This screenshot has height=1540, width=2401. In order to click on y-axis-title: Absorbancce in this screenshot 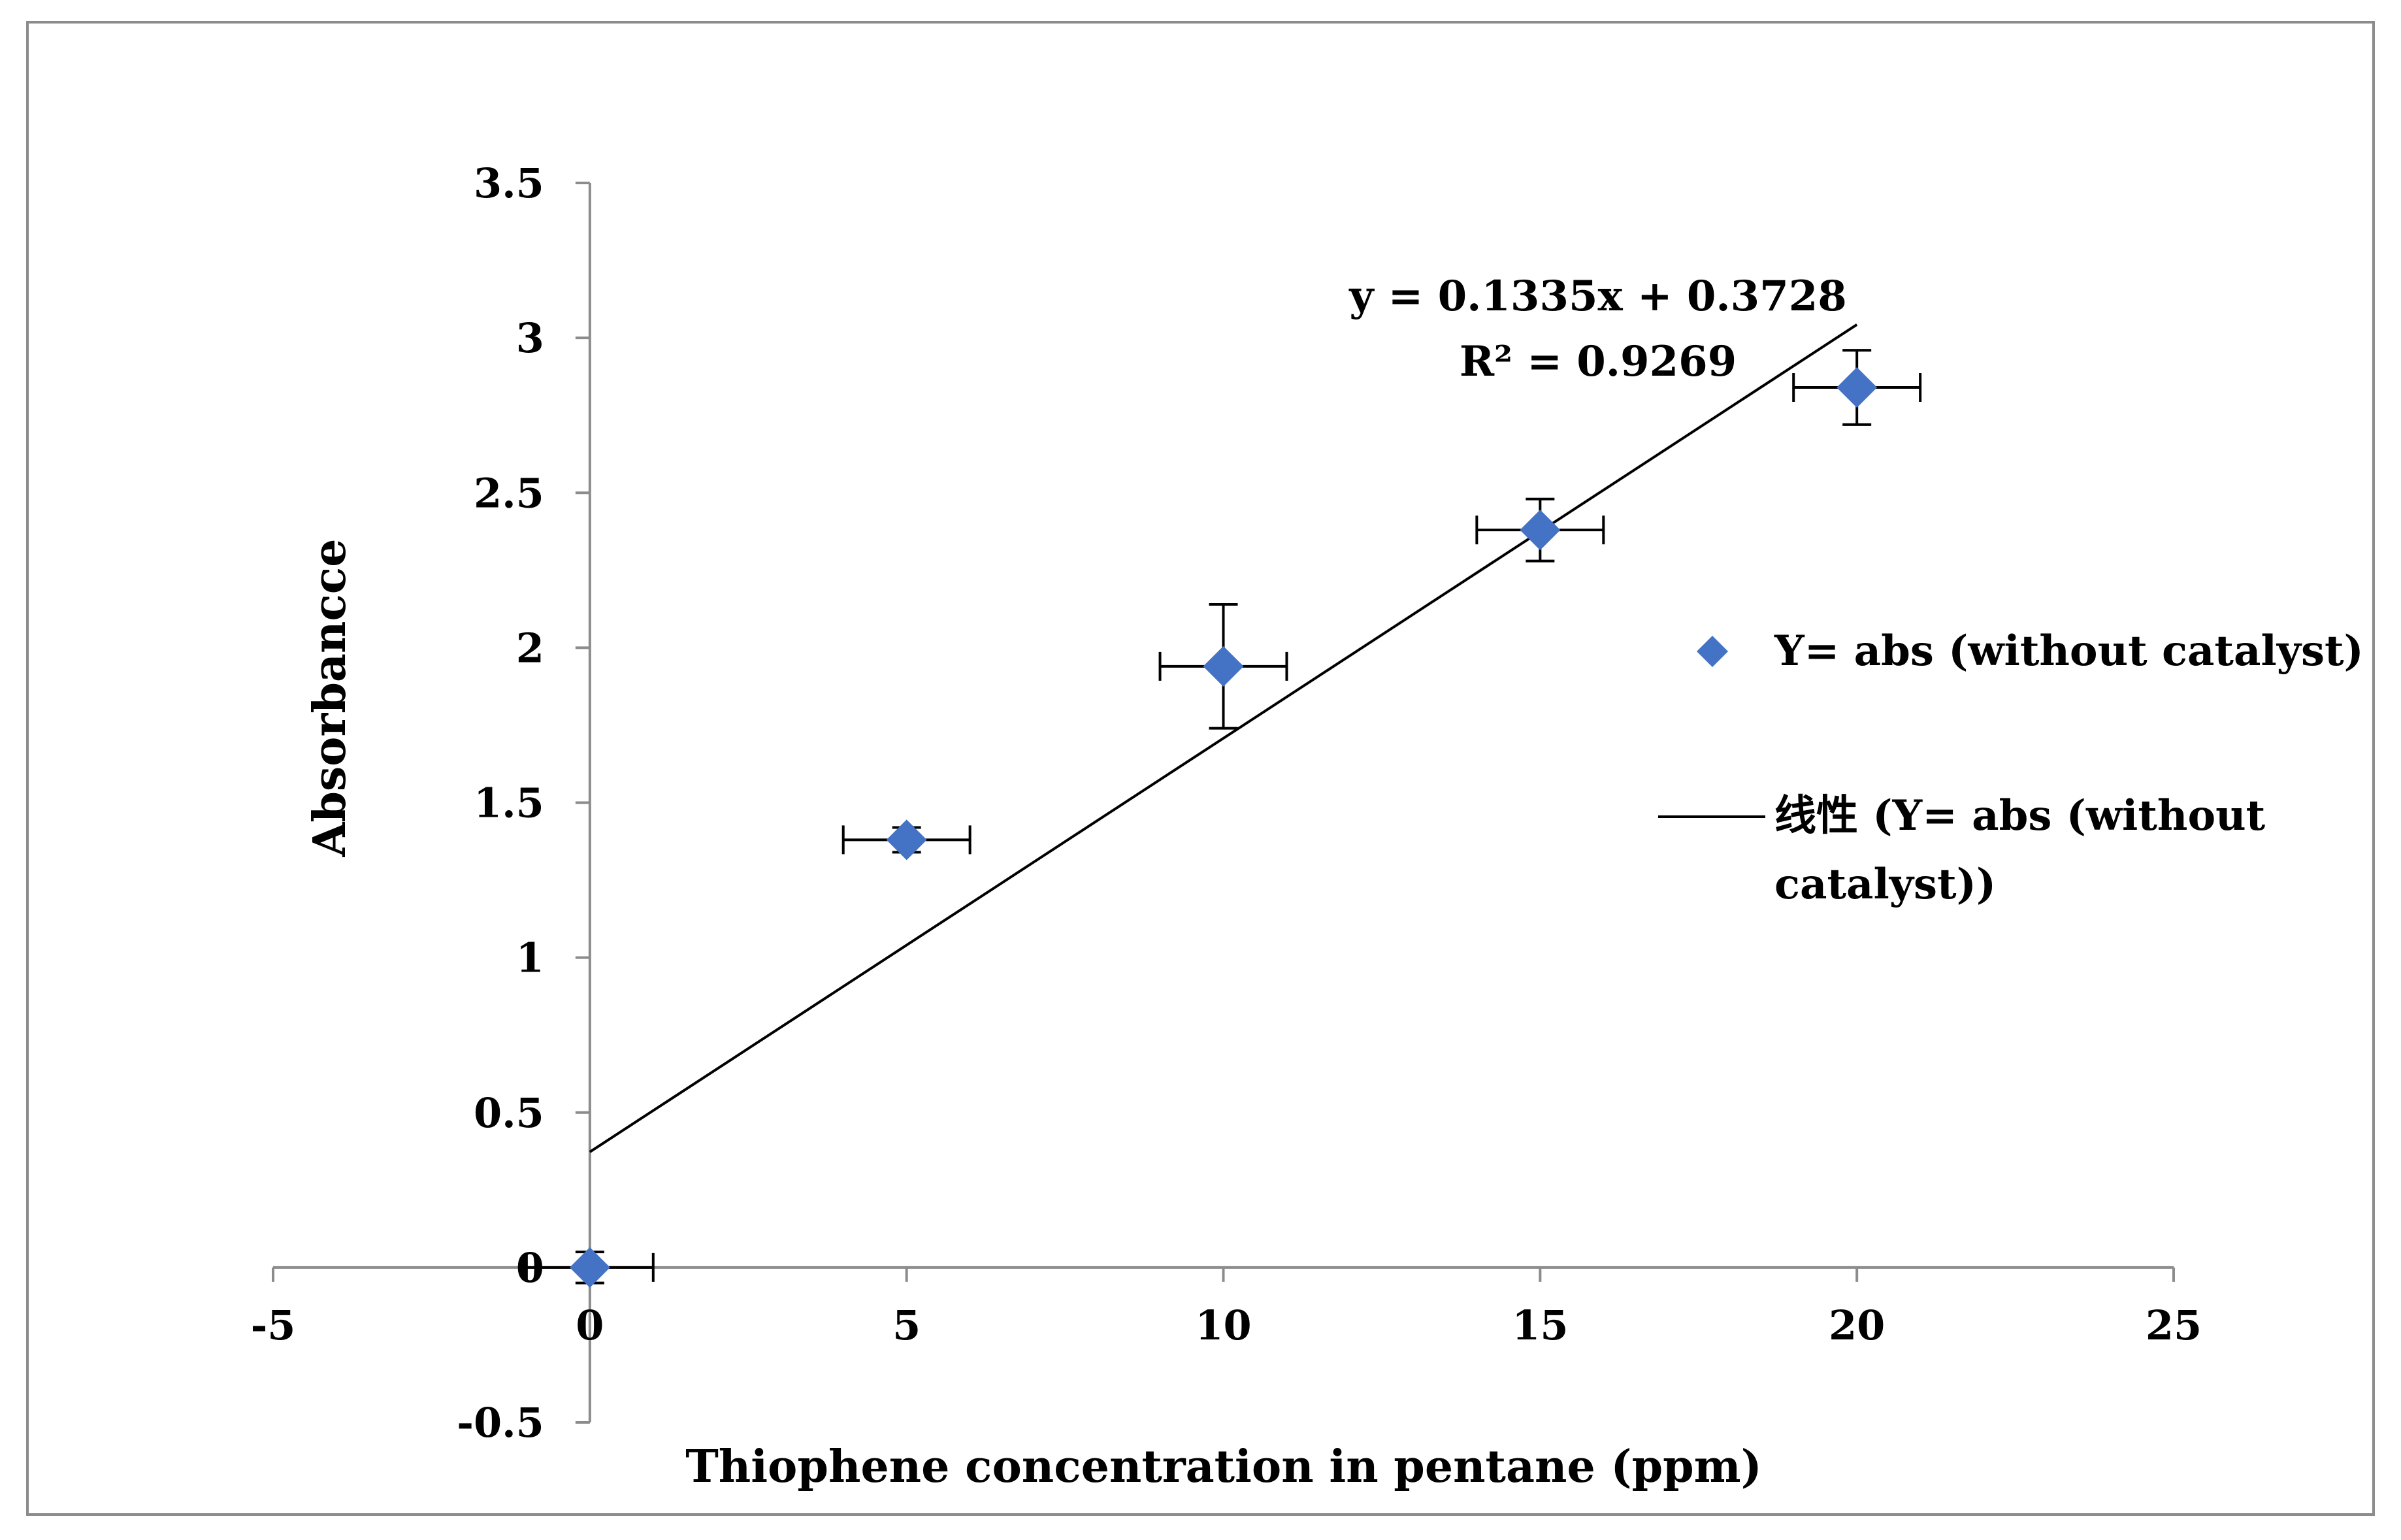, I will do `click(330, 699)`.